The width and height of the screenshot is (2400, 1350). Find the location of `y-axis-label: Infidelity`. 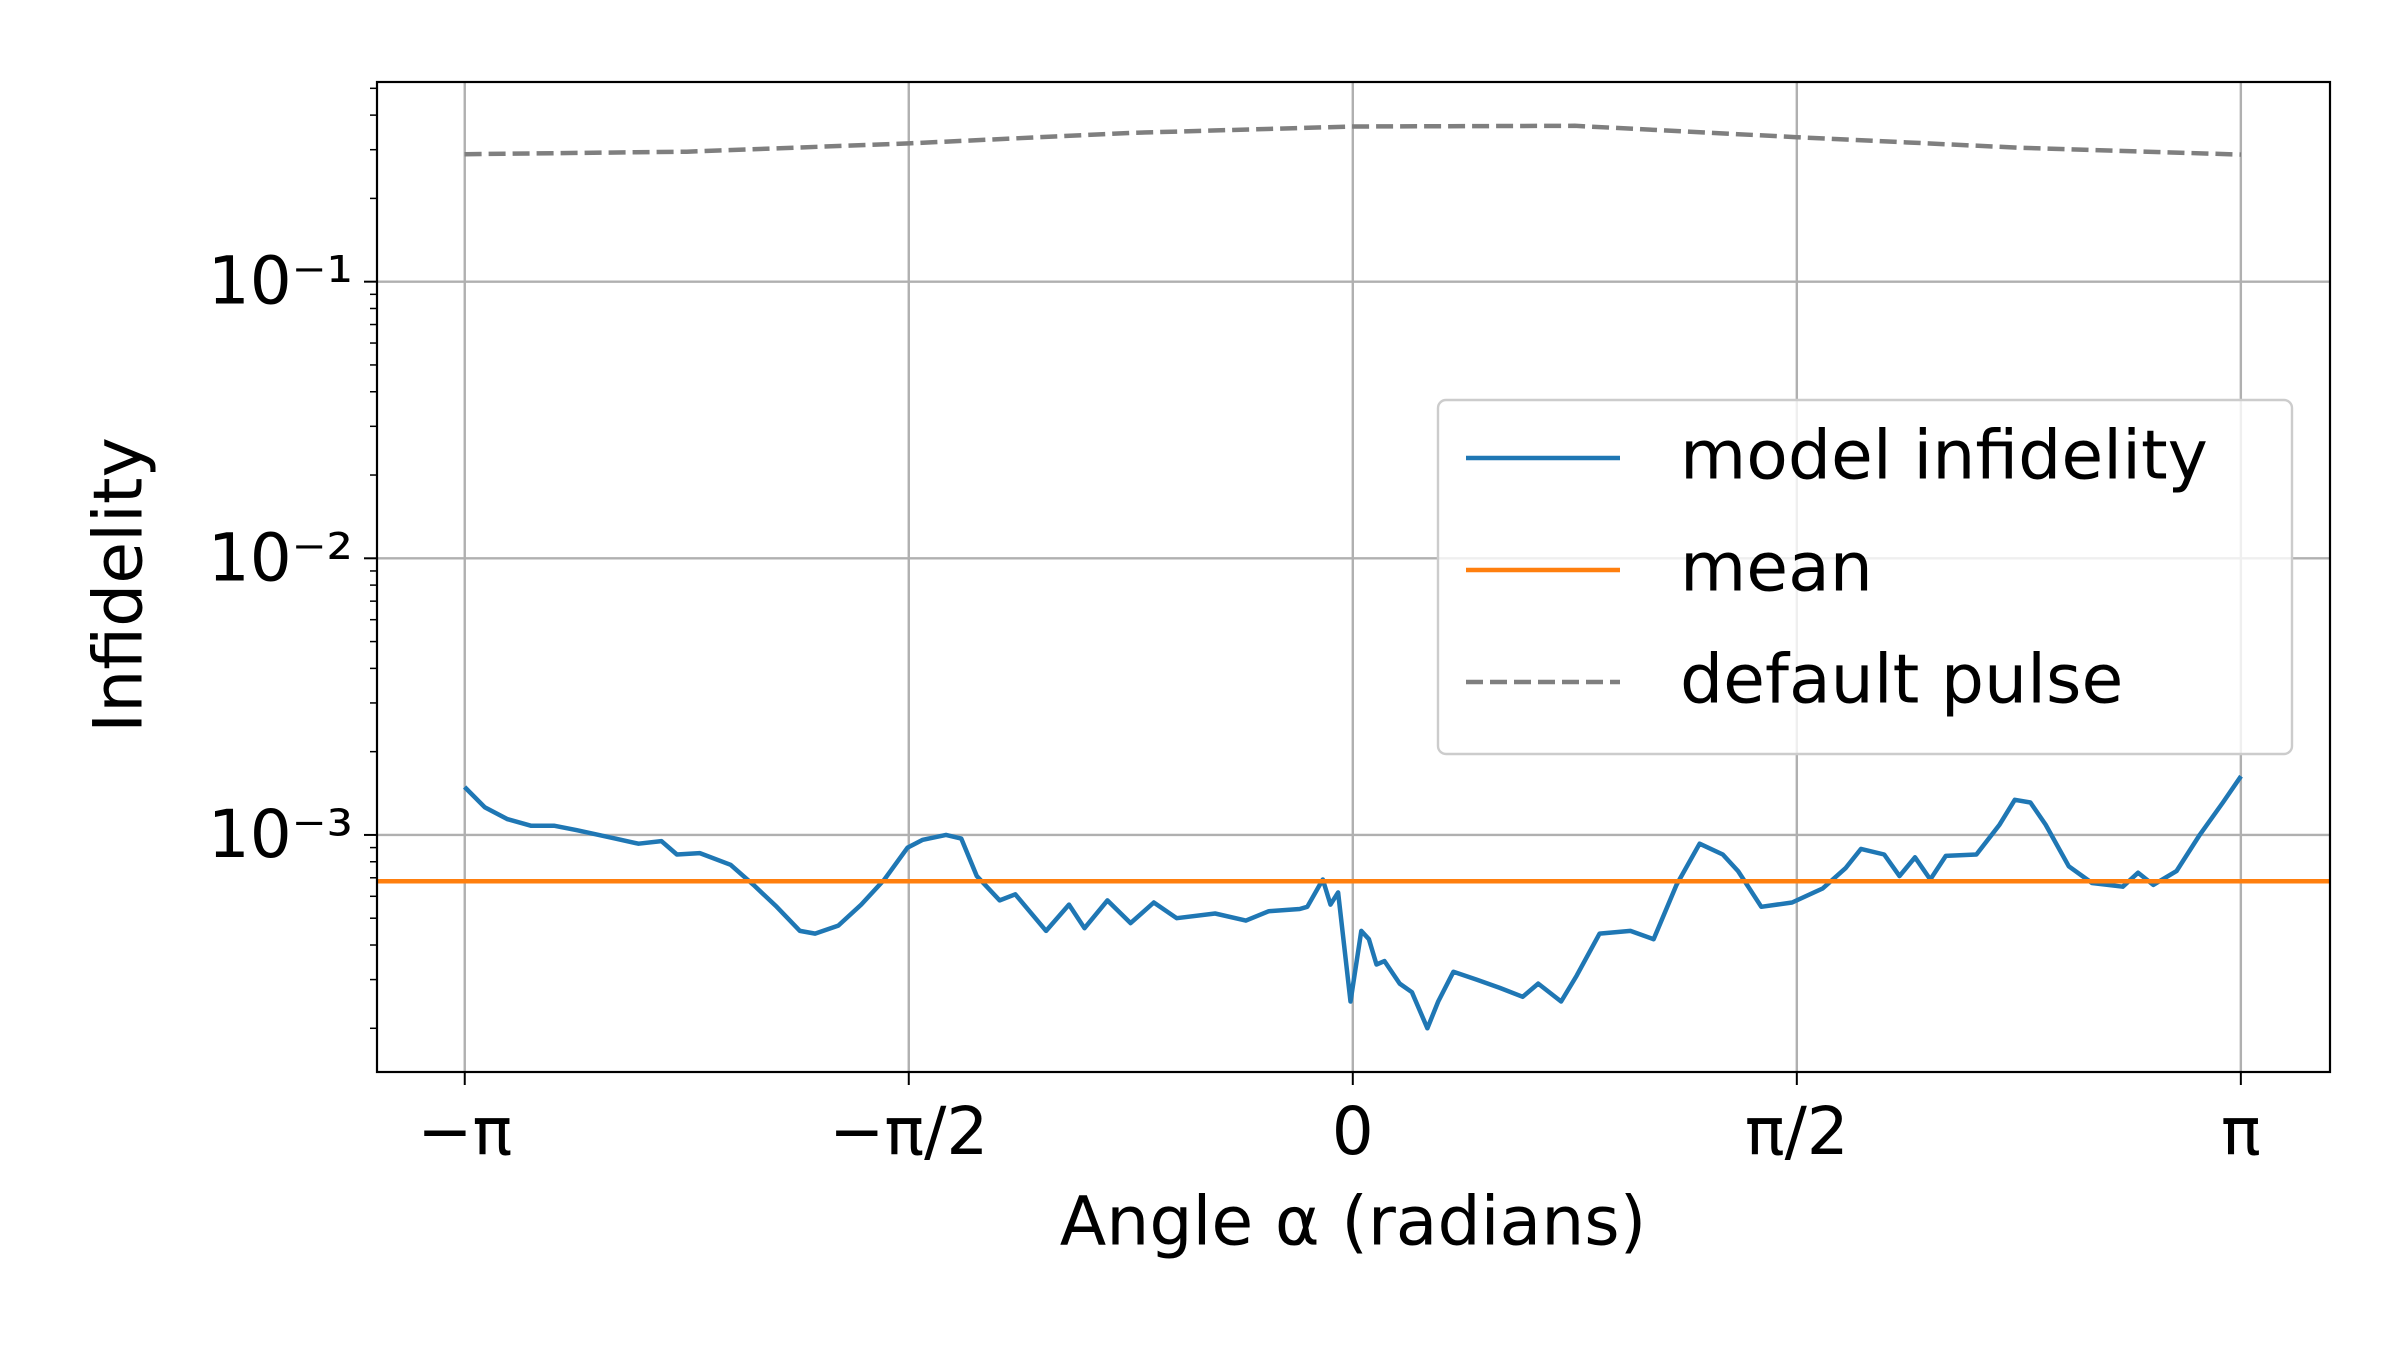

y-axis-label: Infidelity is located at coordinates (119, 585).